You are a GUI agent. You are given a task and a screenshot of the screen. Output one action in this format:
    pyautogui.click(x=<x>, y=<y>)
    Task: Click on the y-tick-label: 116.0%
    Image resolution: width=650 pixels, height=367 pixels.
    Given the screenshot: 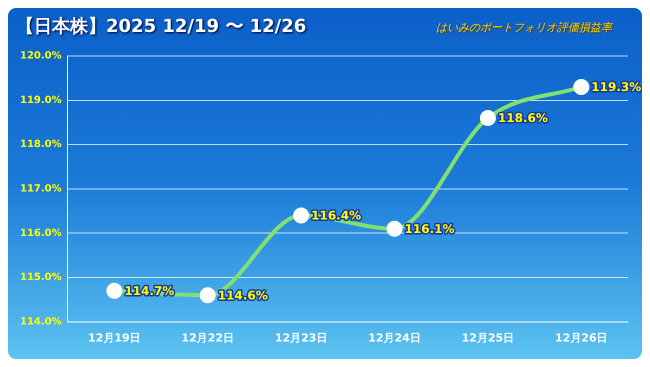 What is the action you would take?
    pyautogui.click(x=41, y=233)
    